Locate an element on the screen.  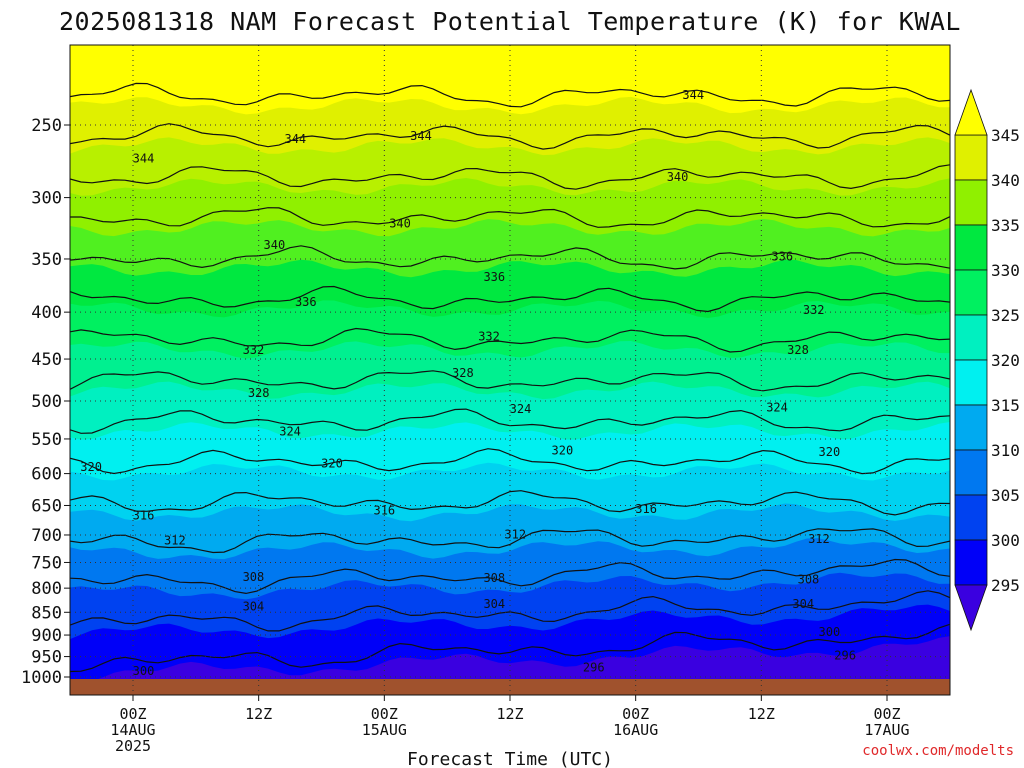
x-tick-label: 16AUG is located at coordinates (635, 730).